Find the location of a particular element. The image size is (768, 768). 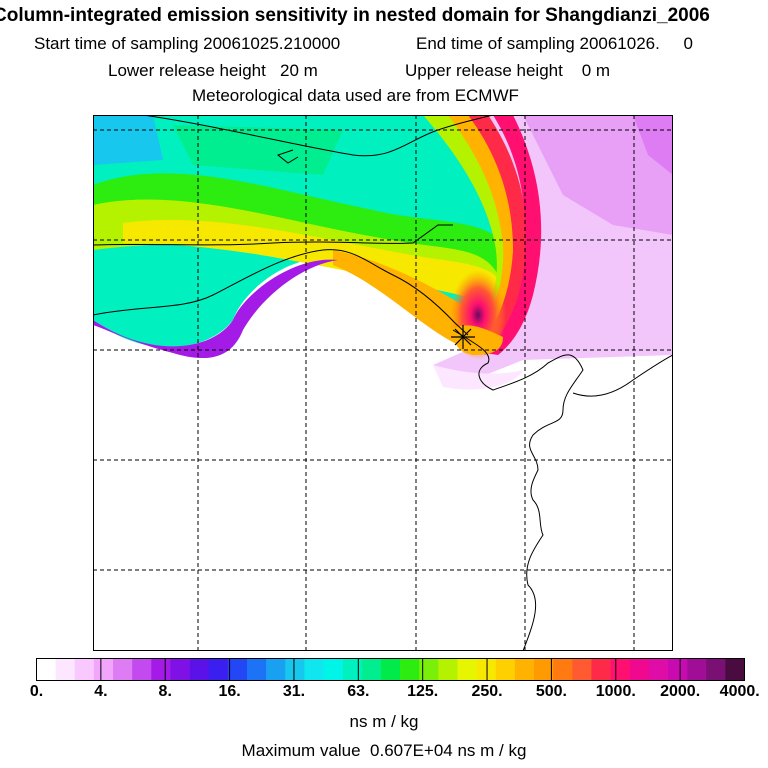

colorbar-units: ns m / kg is located at coordinates (384, 721).